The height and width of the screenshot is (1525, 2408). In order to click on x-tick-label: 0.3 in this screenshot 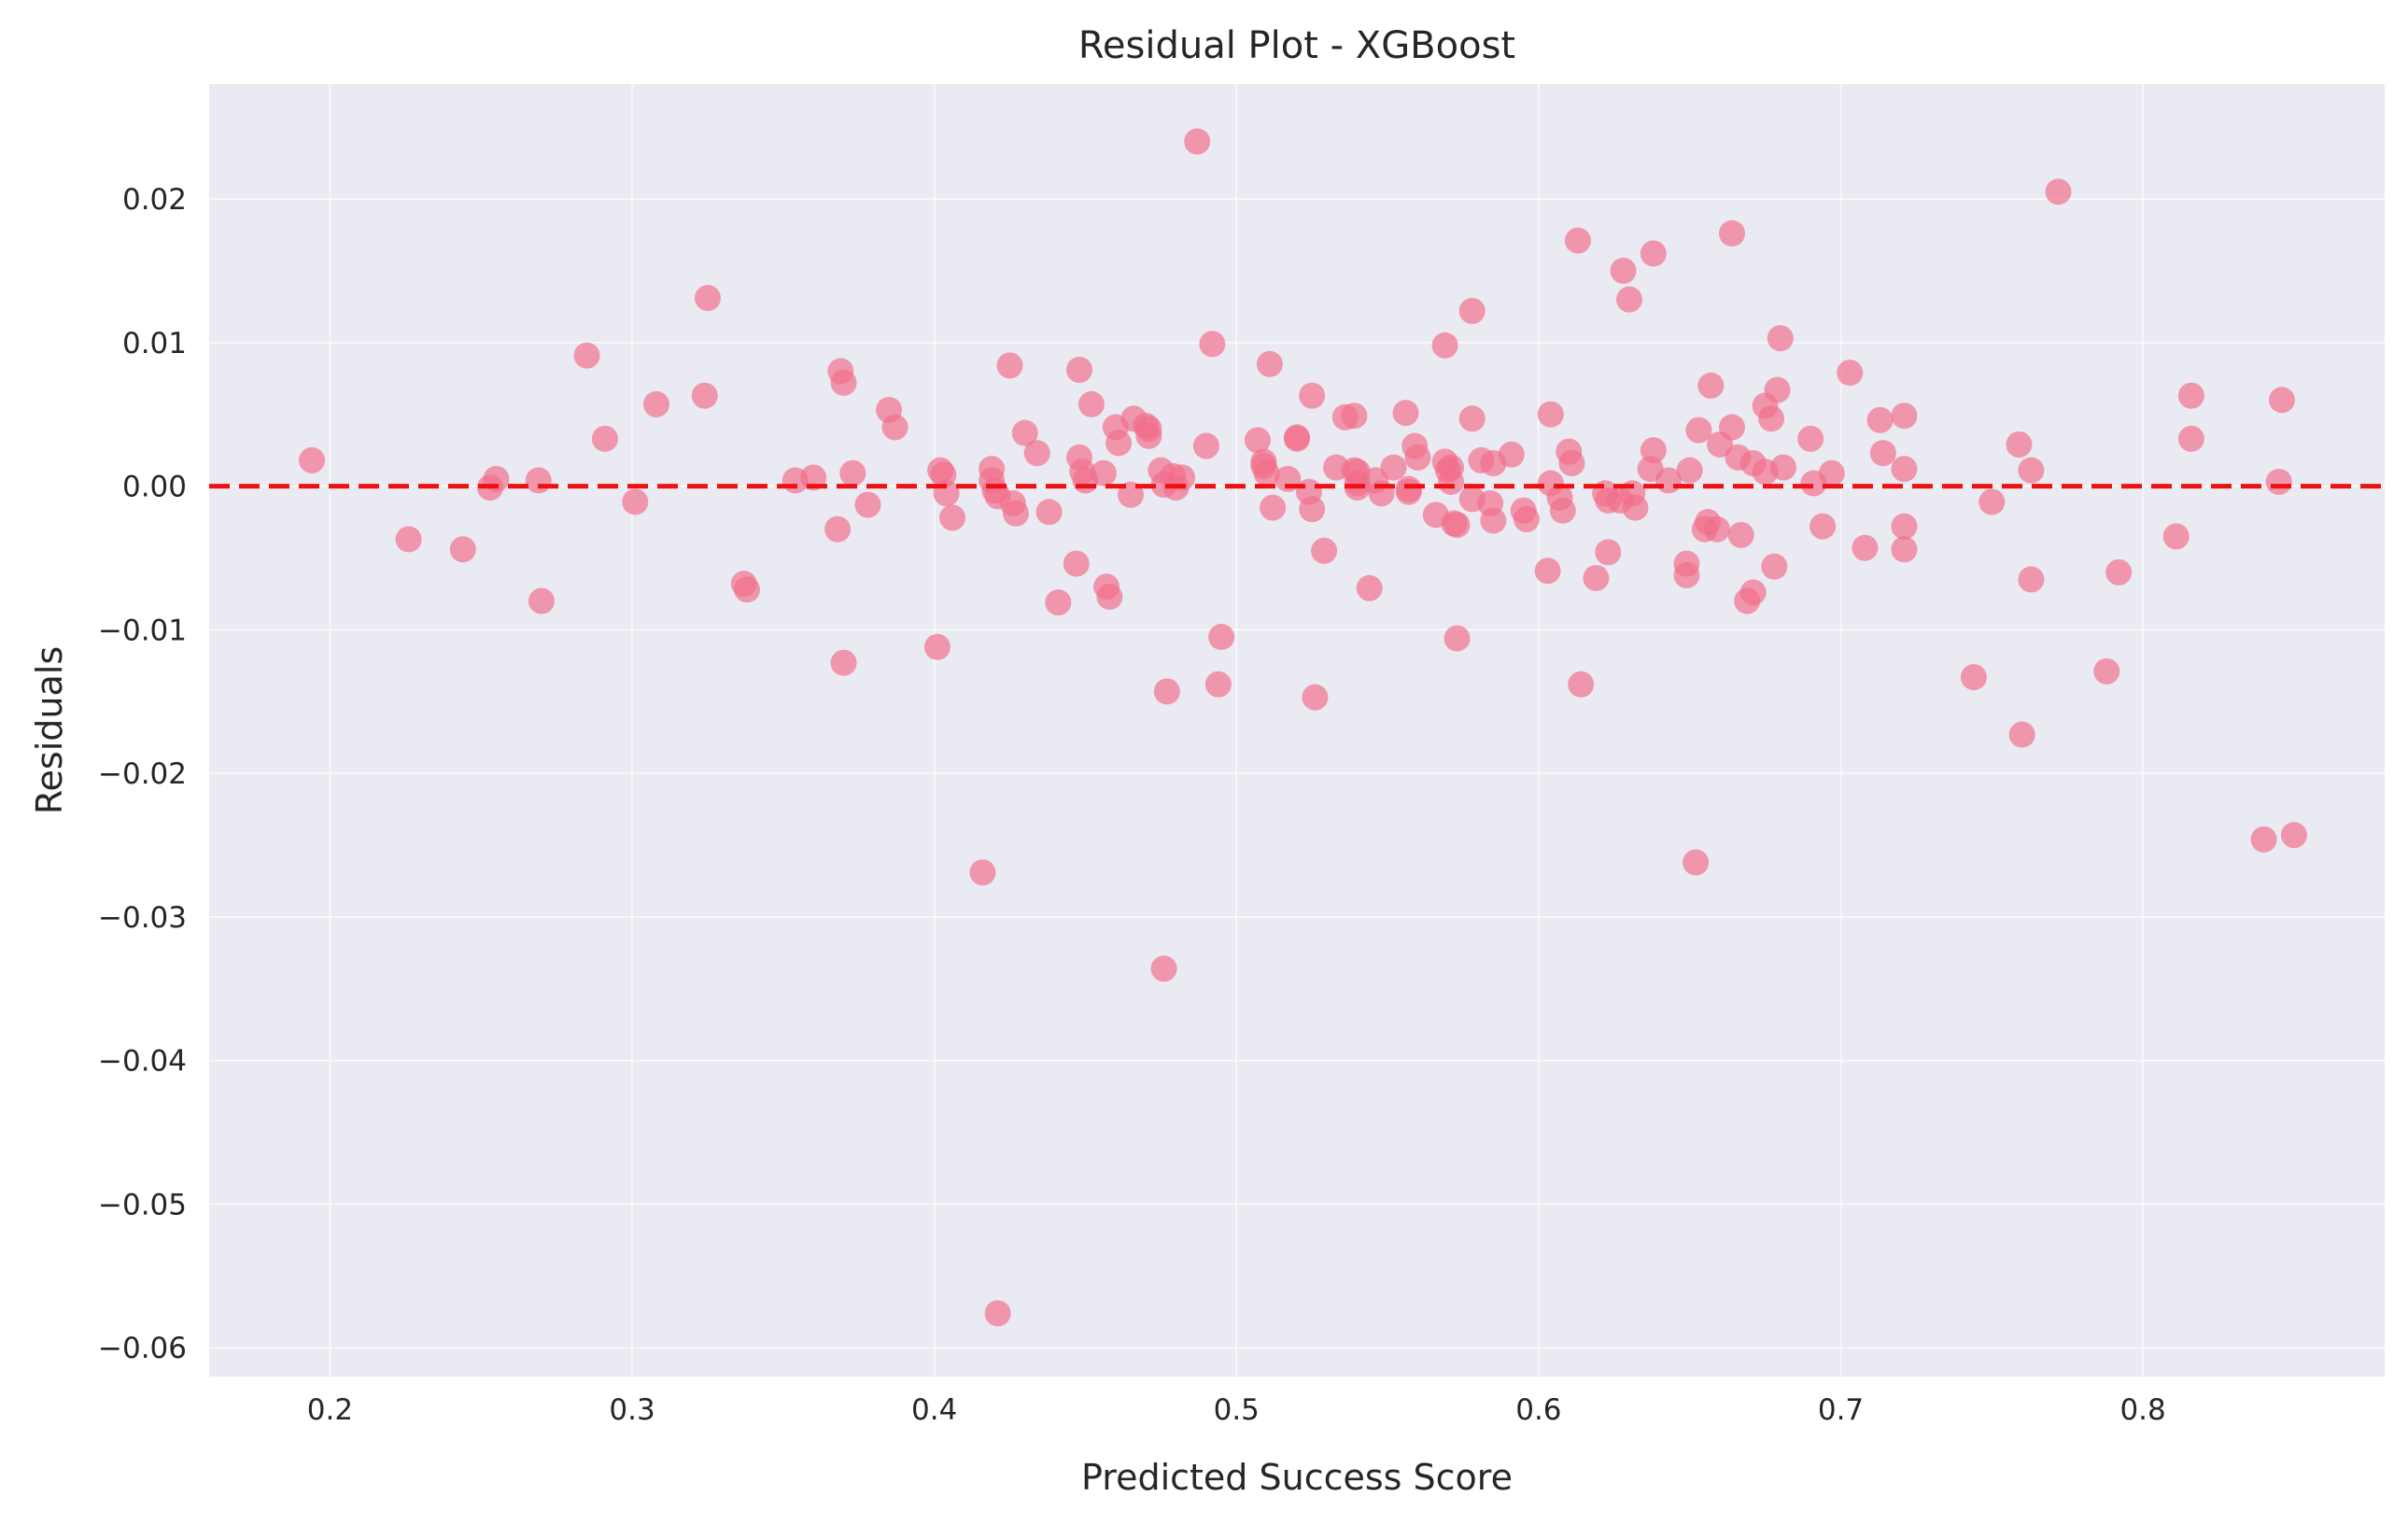, I will do `click(632, 1410)`.